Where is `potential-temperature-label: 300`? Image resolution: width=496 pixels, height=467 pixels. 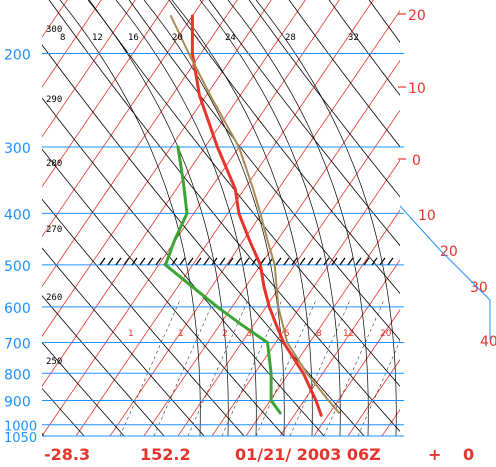
potential-temperature-label: 300 is located at coordinates (54, 30).